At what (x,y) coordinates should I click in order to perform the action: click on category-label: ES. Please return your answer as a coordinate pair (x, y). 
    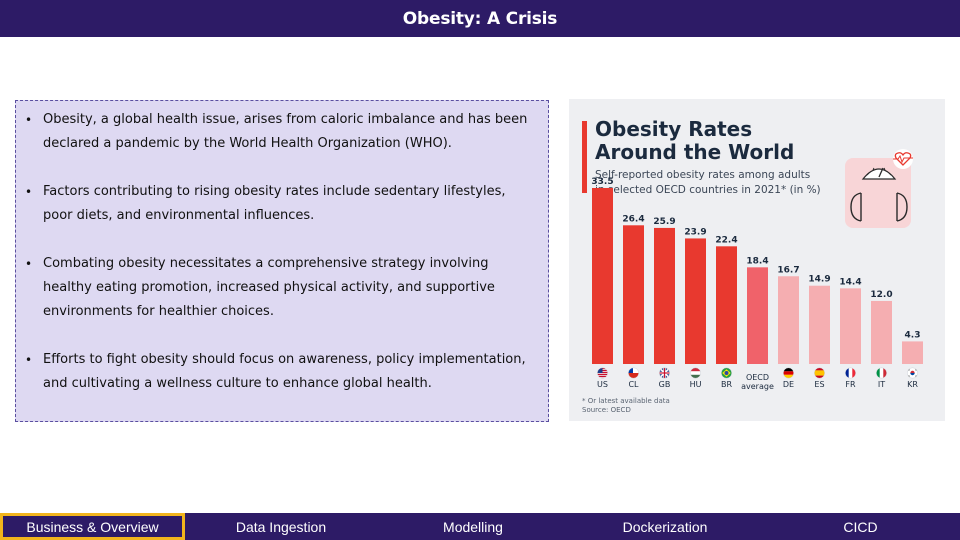
    Looking at the image, I should click on (819, 384).